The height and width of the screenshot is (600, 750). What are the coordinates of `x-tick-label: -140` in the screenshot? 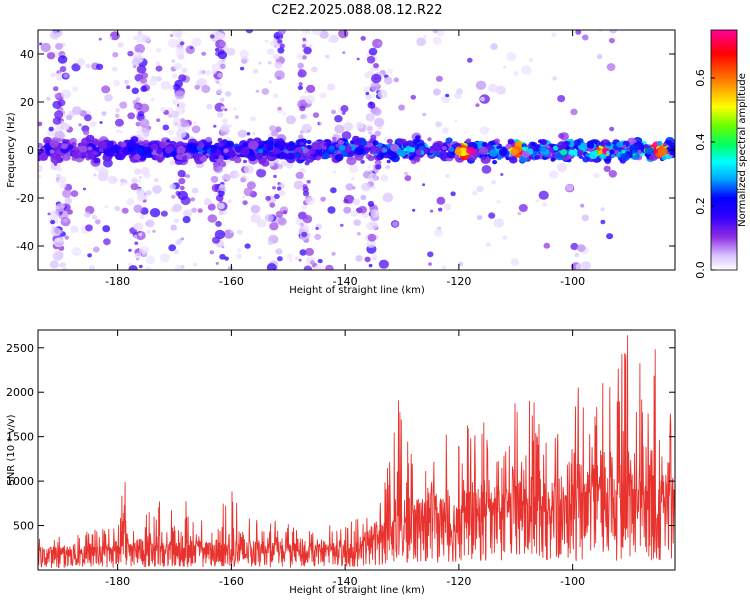 It's located at (345, 581).